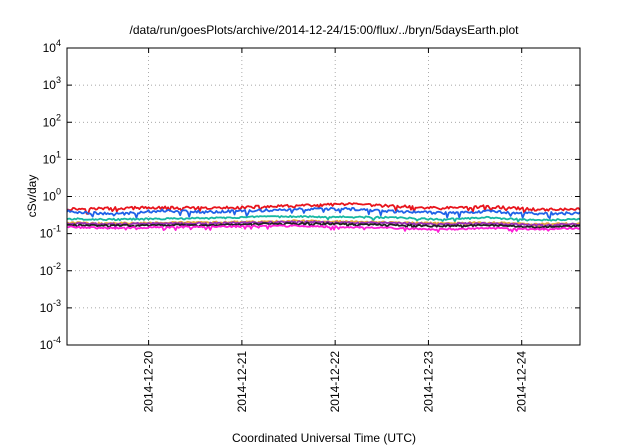  I want to click on y-tick-label: 10³, so click(52, 83).